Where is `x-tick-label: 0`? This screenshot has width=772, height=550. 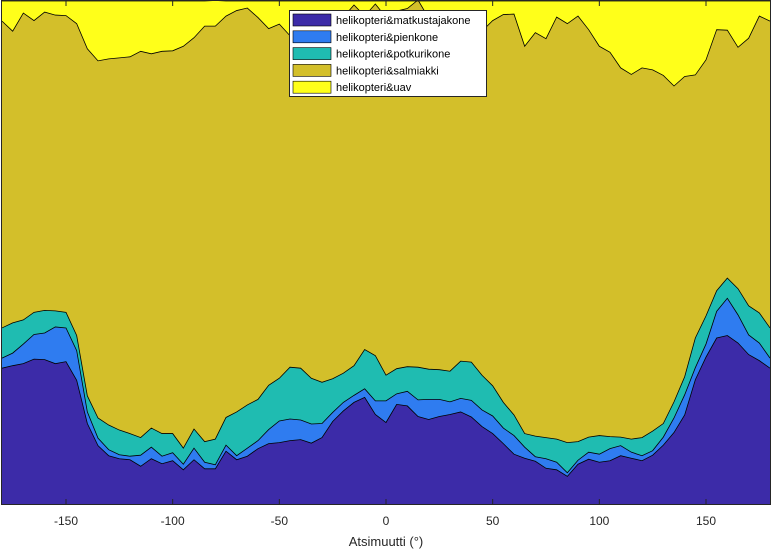
x-tick-label: 0 is located at coordinates (386, 521).